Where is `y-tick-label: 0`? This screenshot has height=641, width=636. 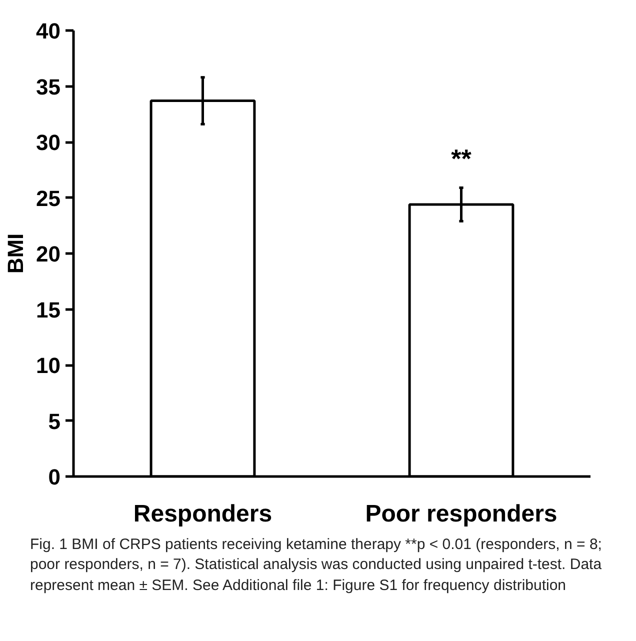
y-tick-label: 0 is located at coordinates (54, 477).